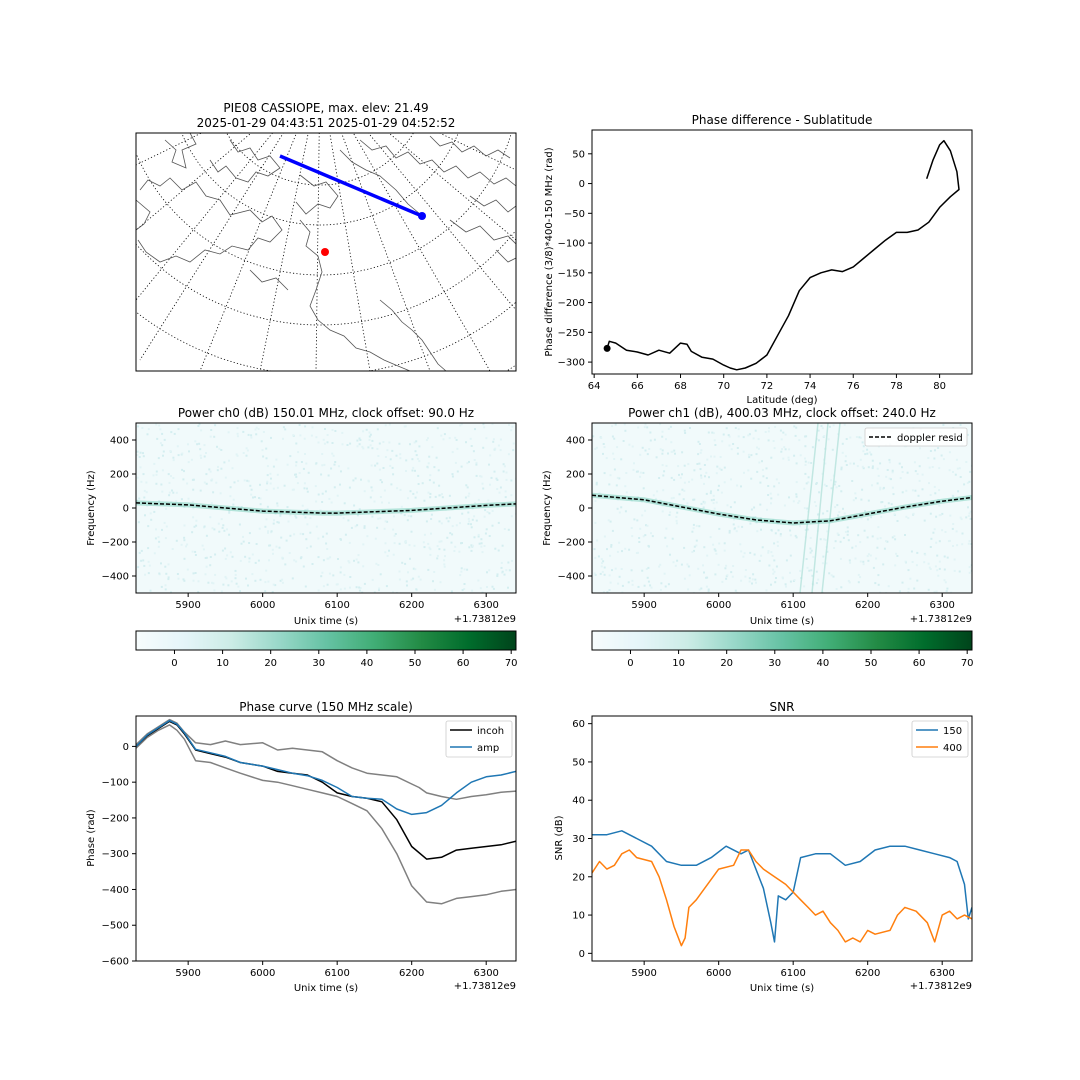  Describe the element at coordinates (485, 986) in the screenshot. I see `phase-curve-offset: +1.73812e9` at that location.